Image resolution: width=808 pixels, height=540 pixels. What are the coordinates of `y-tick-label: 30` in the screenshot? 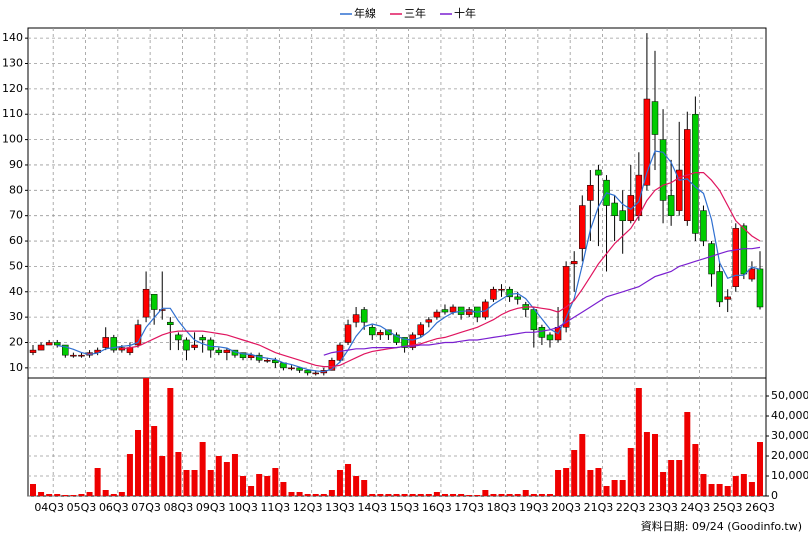 It's located at (16, 316).